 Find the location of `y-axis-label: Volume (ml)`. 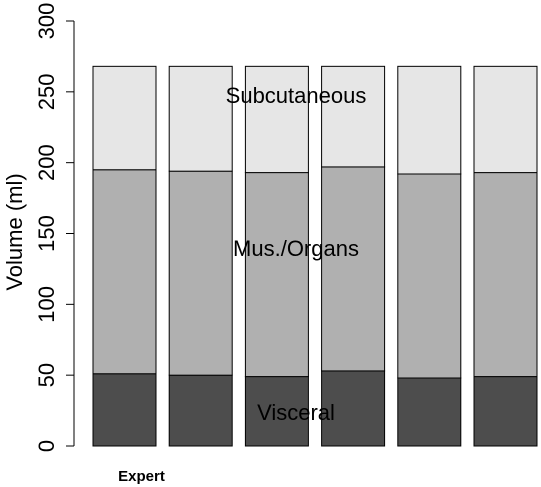

y-axis-label: Volume (ml) is located at coordinates (14, 231).